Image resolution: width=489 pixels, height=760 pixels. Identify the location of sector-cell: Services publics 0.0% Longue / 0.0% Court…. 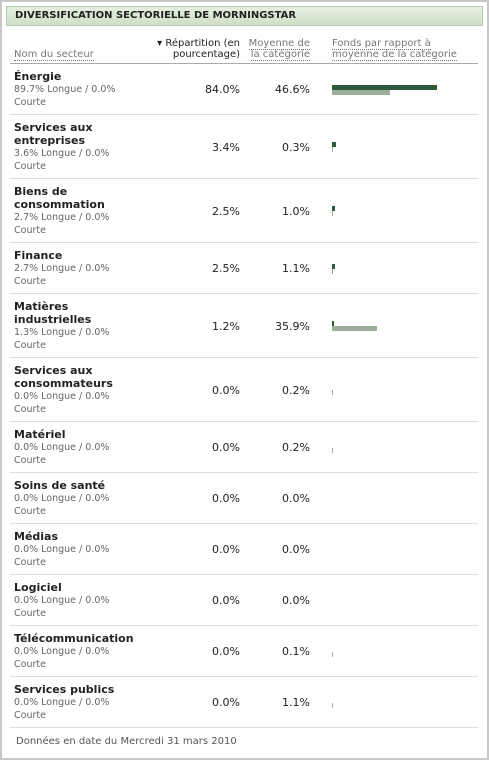
(73, 702).